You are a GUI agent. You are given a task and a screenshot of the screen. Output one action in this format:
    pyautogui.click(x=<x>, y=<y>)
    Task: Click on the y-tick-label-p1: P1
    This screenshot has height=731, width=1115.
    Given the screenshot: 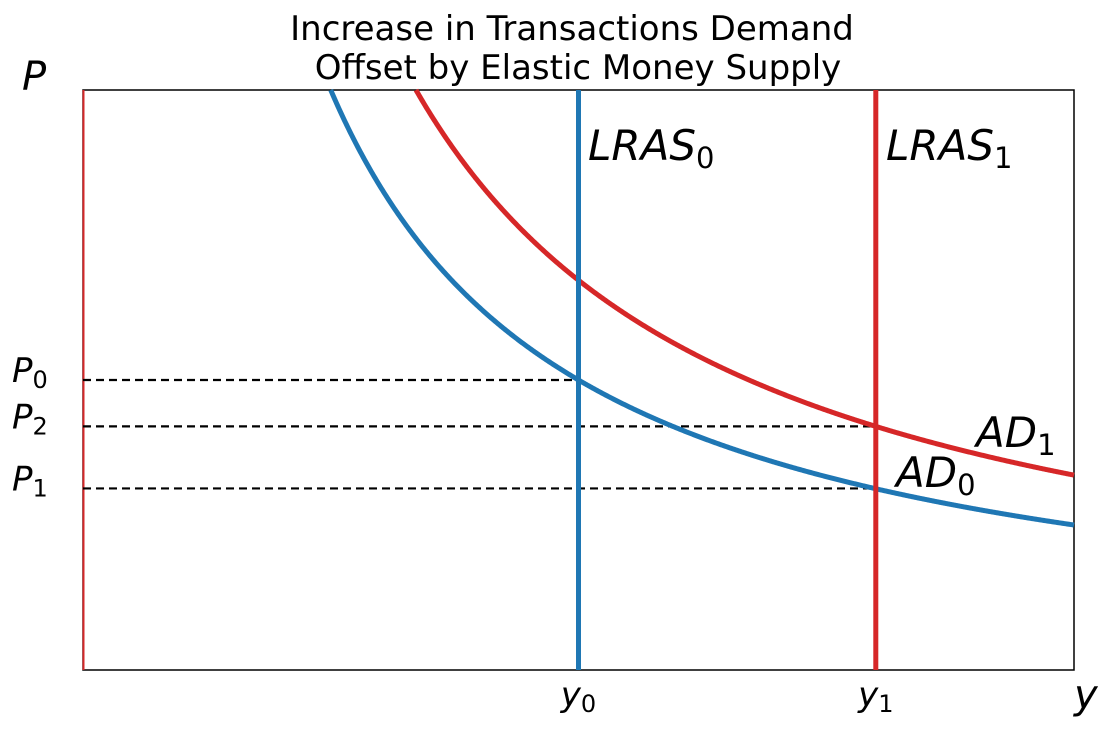 What is the action you would take?
    pyautogui.click(x=30, y=480)
    